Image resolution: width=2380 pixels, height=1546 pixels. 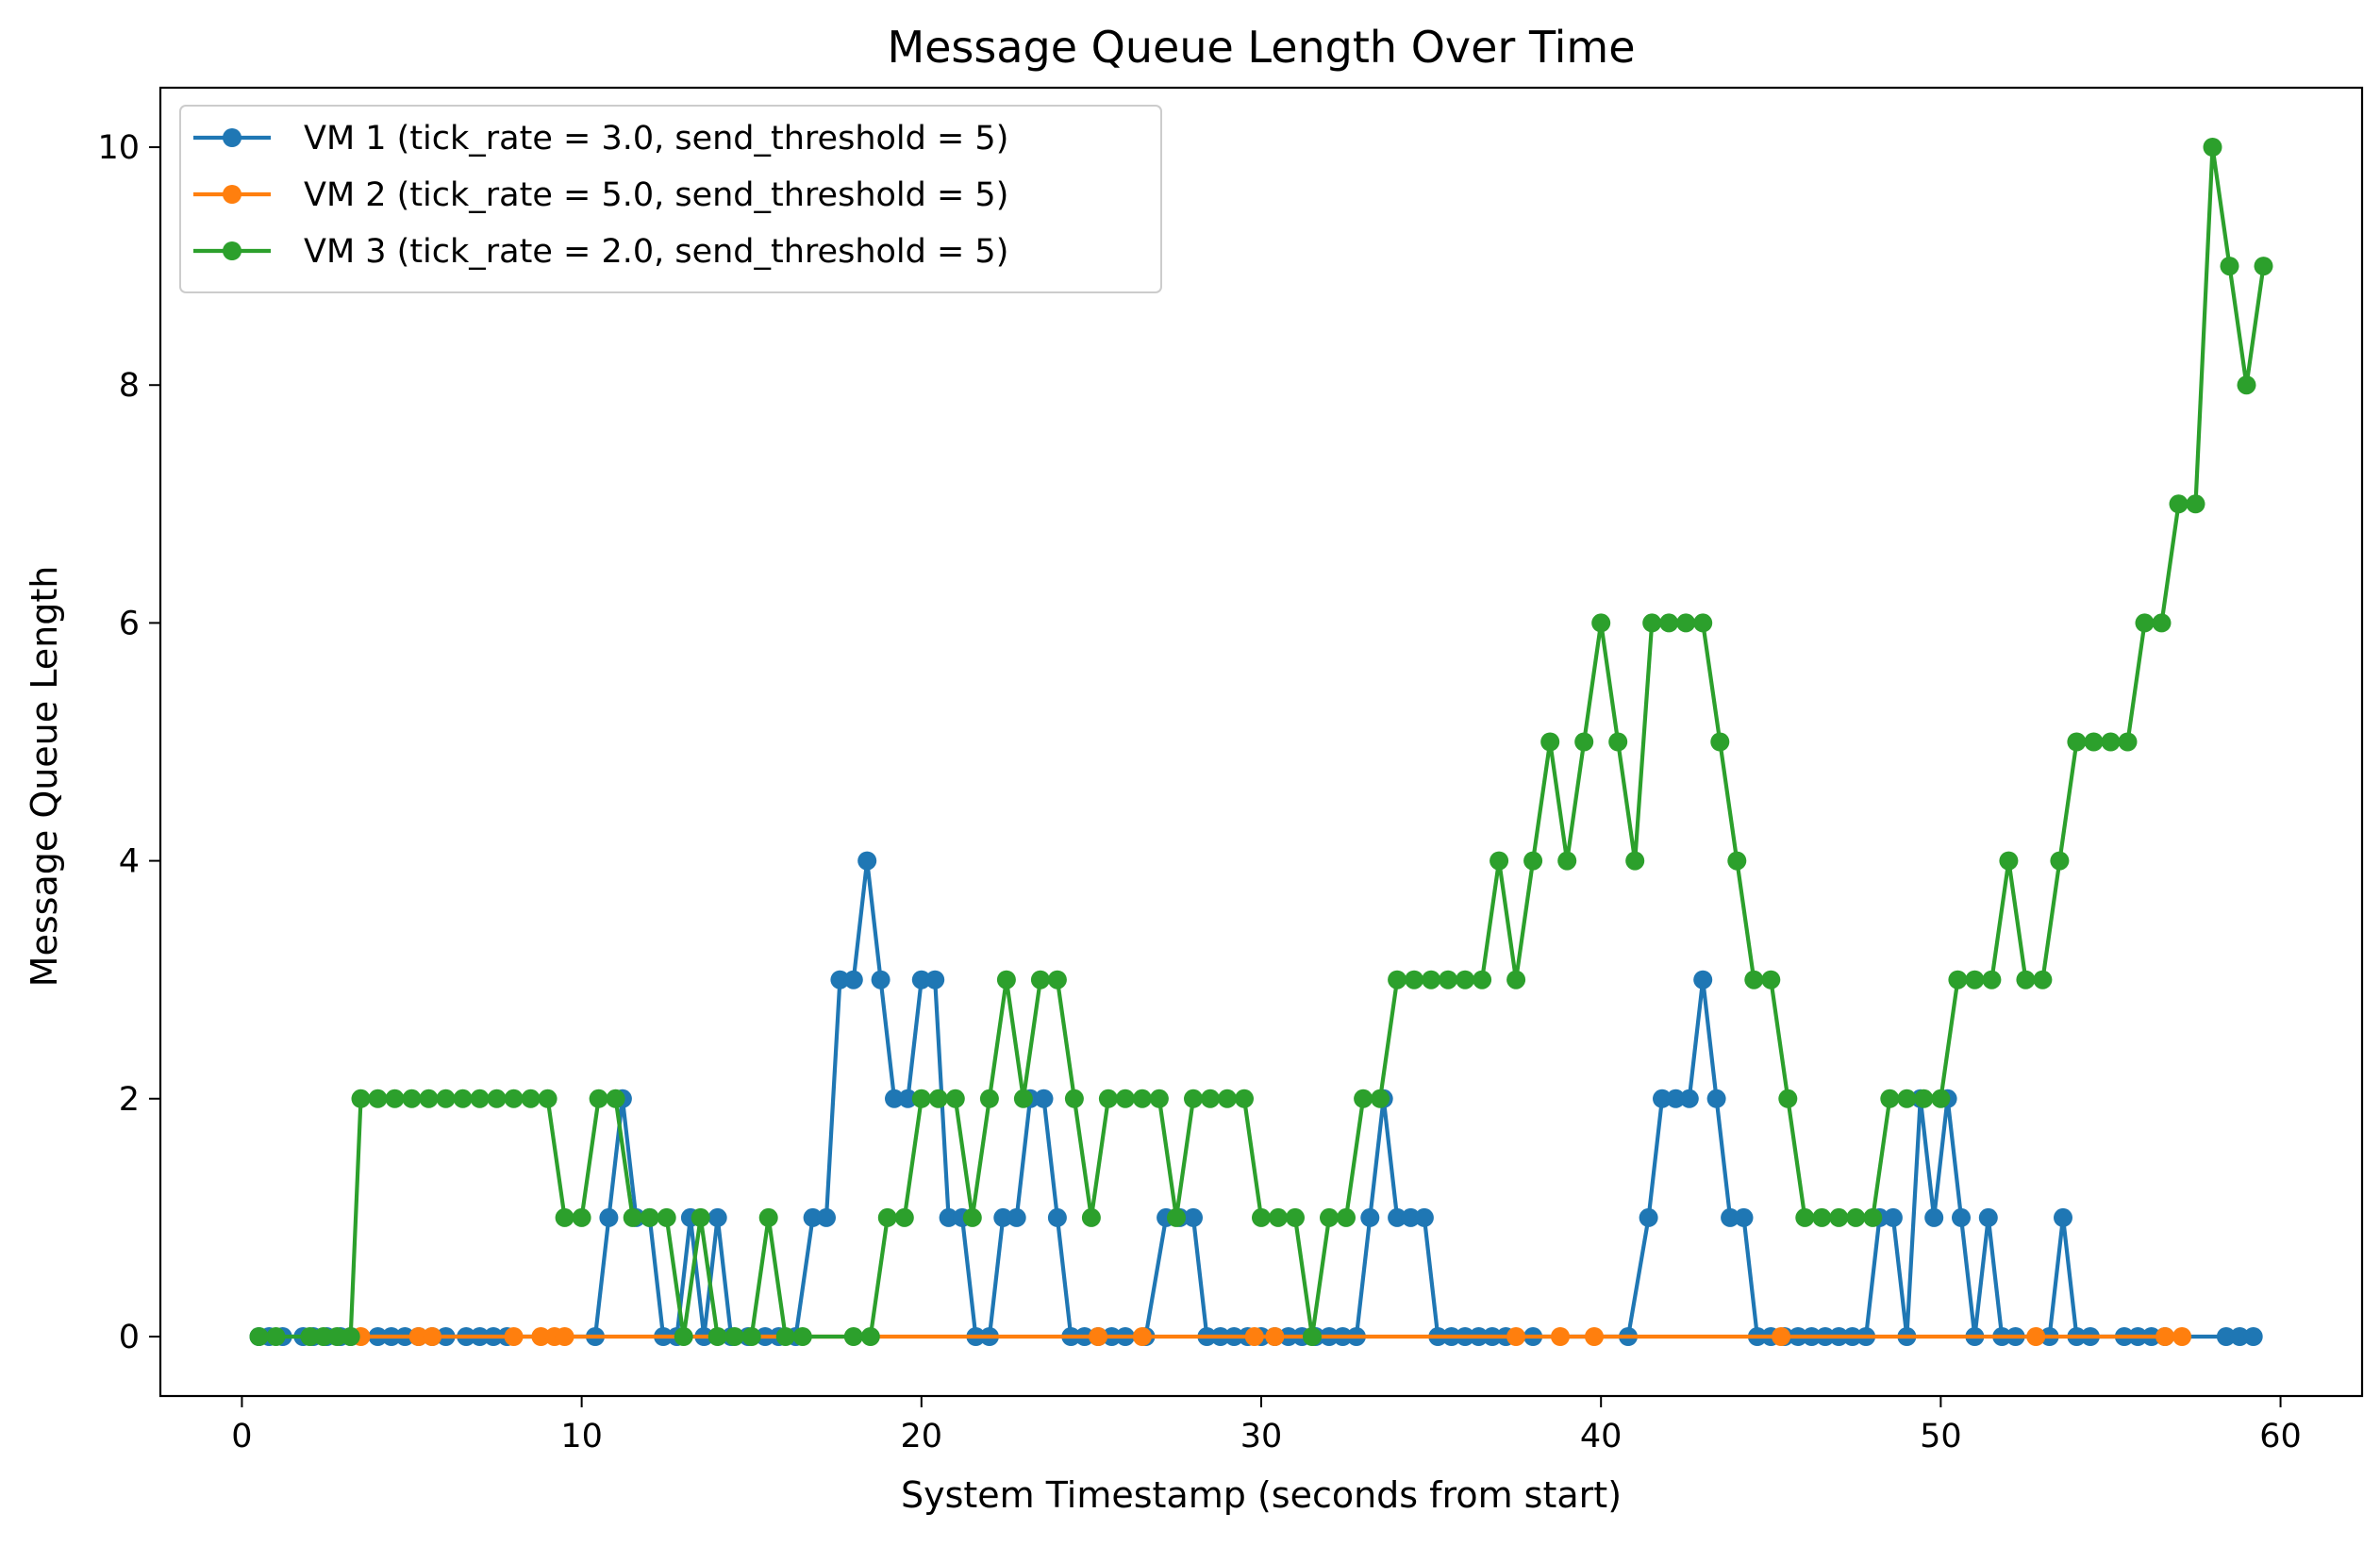 What do you see at coordinates (129, 386) in the screenshot?
I see `y-tick-label: 8` at bounding box center [129, 386].